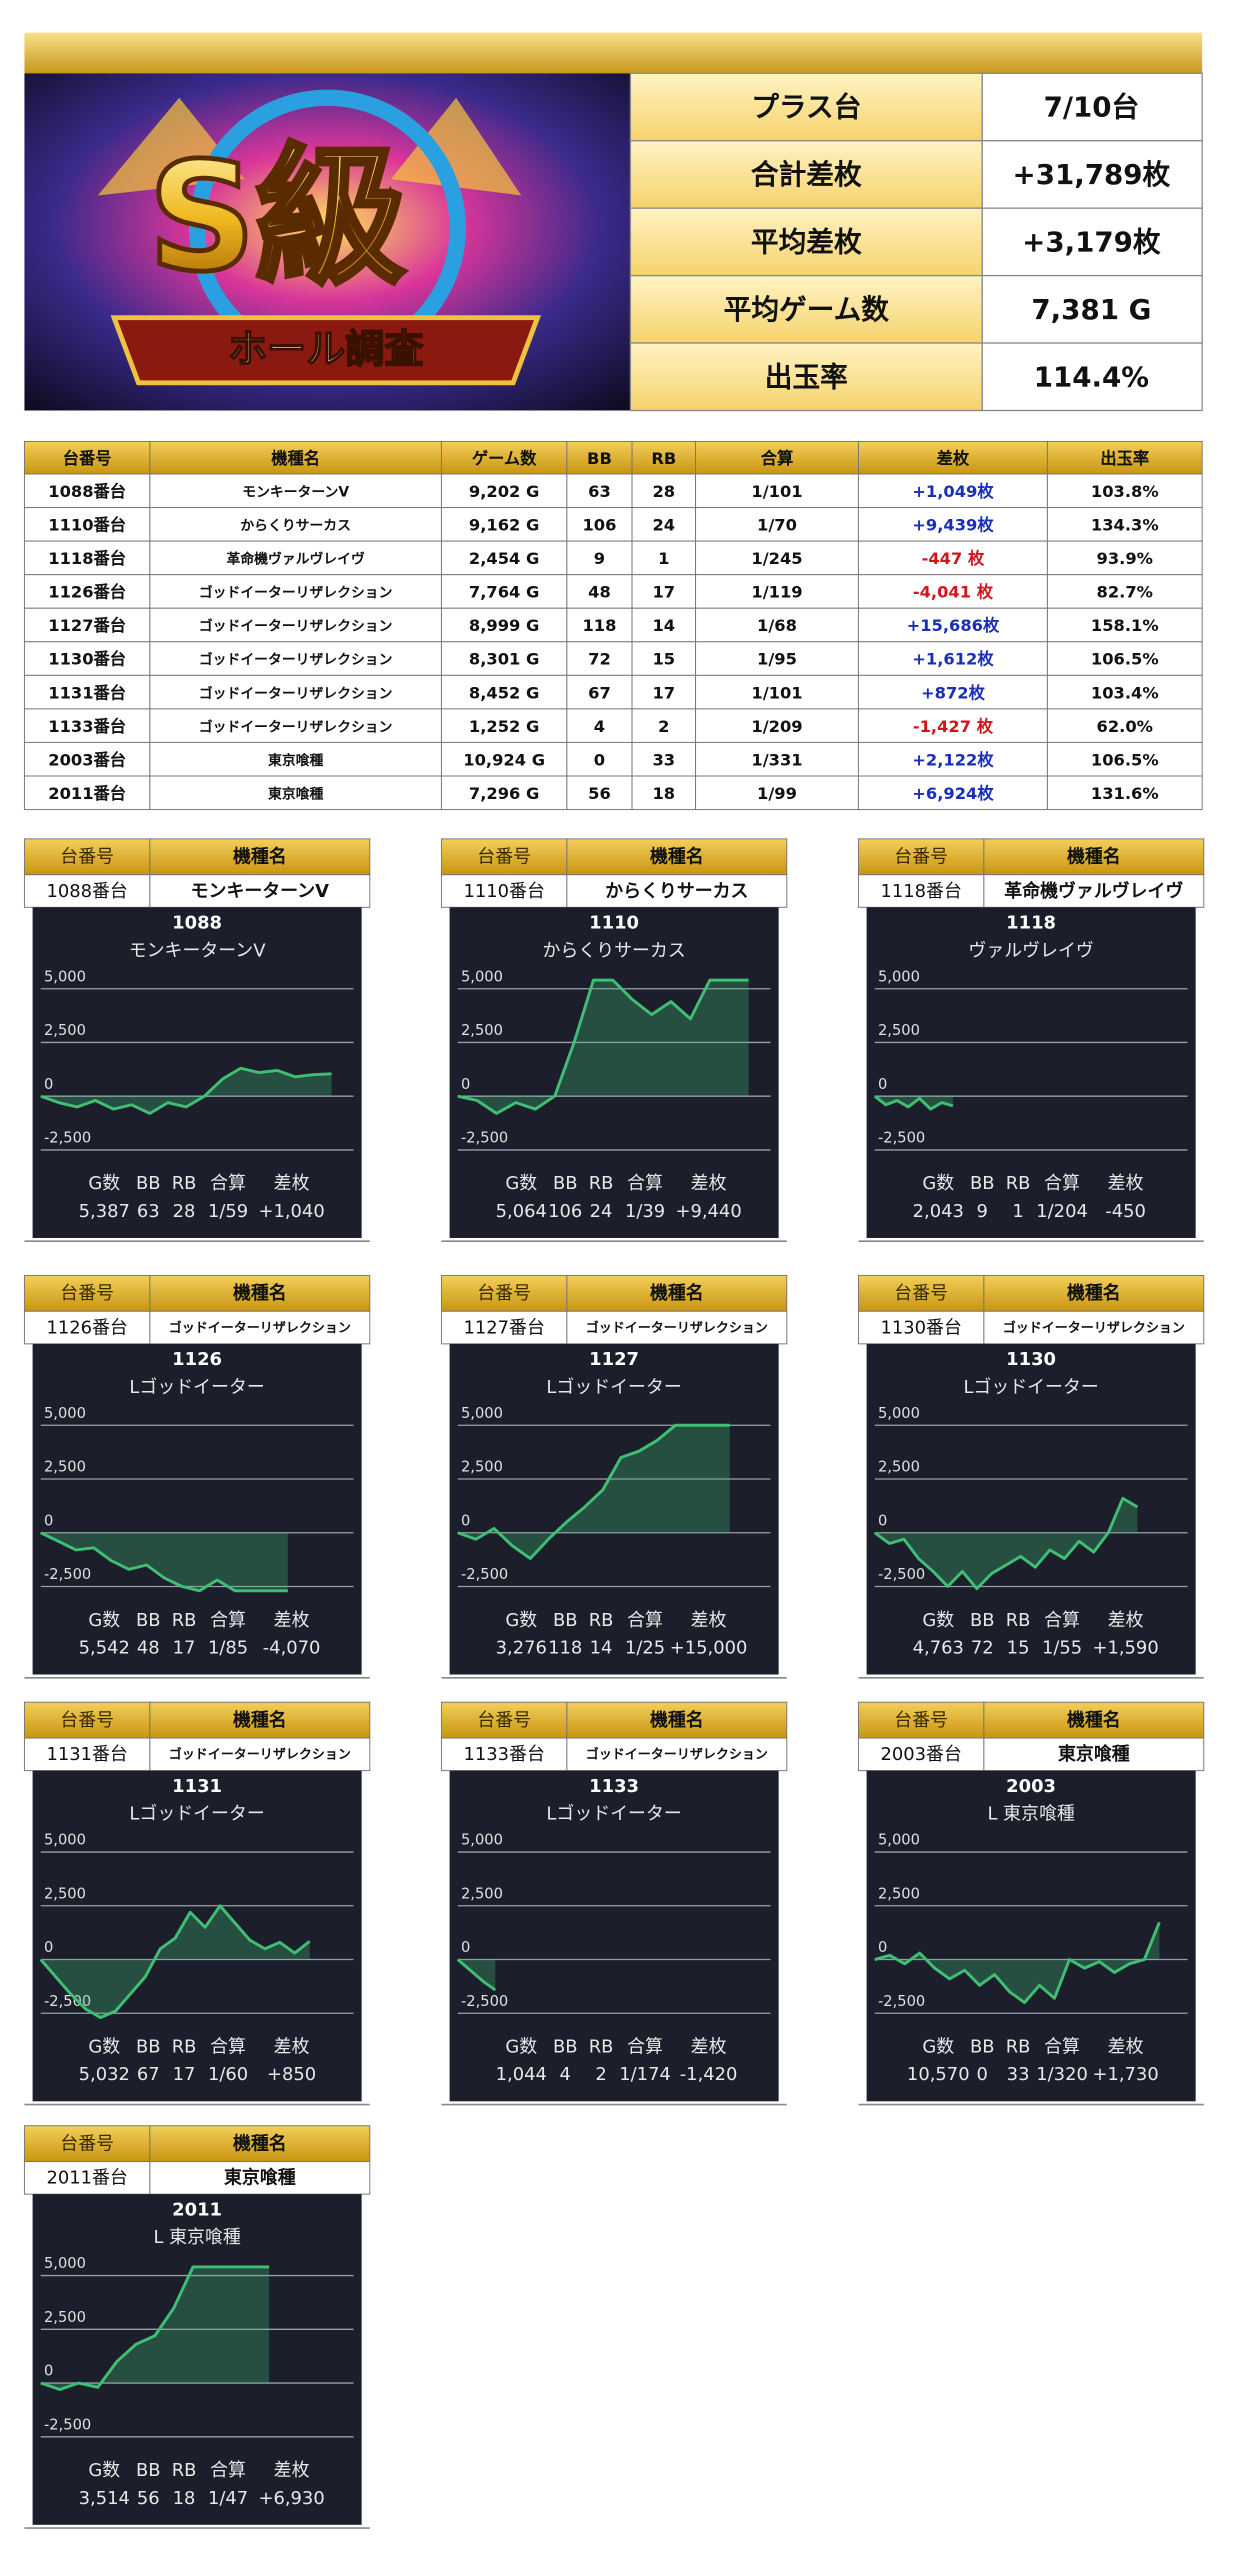 Image resolution: width=1238 pixels, height=2560 pixels. What do you see at coordinates (599, 592) in the screenshot?
I see `table-text: 48` at bounding box center [599, 592].